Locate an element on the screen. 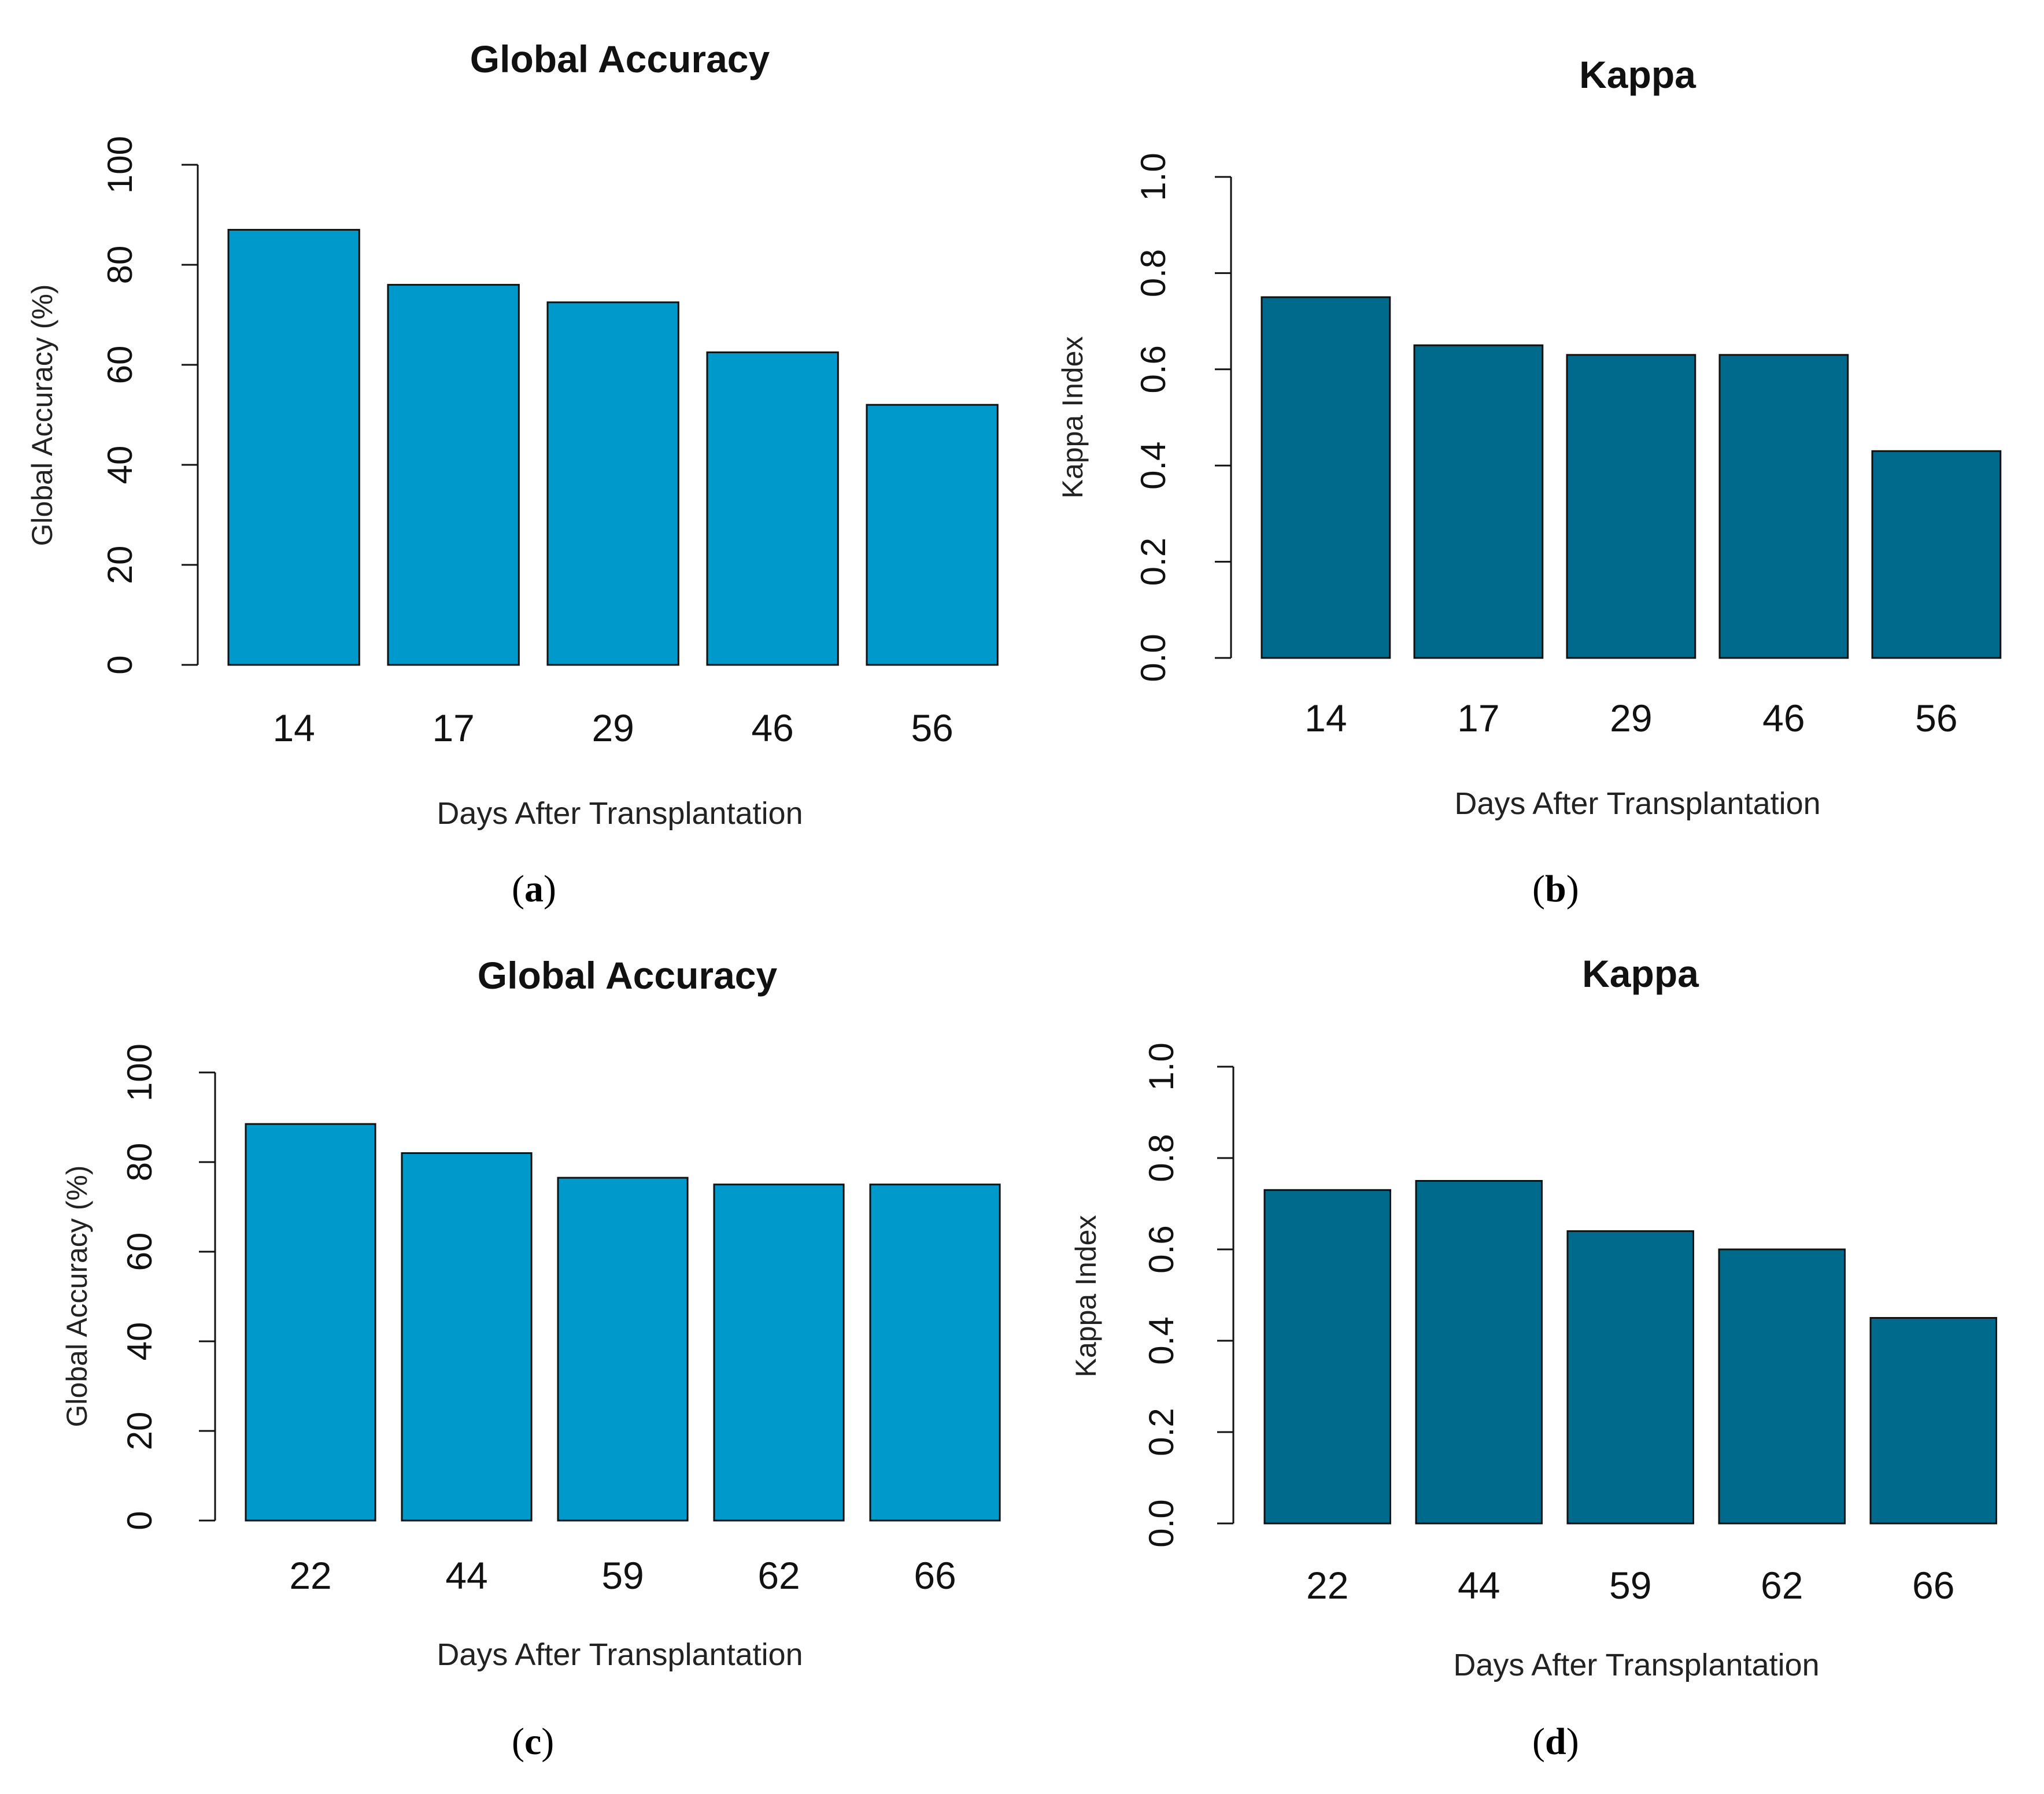 This screenshot has width=2044, height=1794. panel-label-b: (b) is located at coordinates (1555, 889).